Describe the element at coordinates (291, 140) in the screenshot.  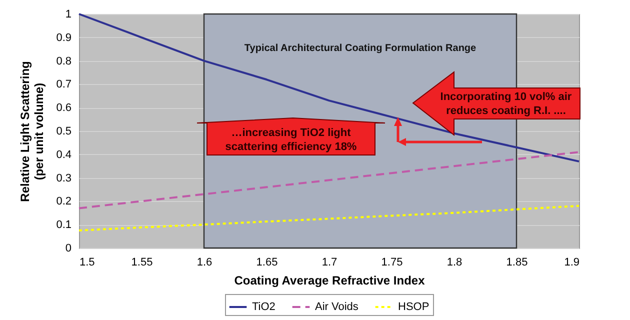
I see `annotation: …increasing TiO2 light scattering efficiency 18%` at that location.